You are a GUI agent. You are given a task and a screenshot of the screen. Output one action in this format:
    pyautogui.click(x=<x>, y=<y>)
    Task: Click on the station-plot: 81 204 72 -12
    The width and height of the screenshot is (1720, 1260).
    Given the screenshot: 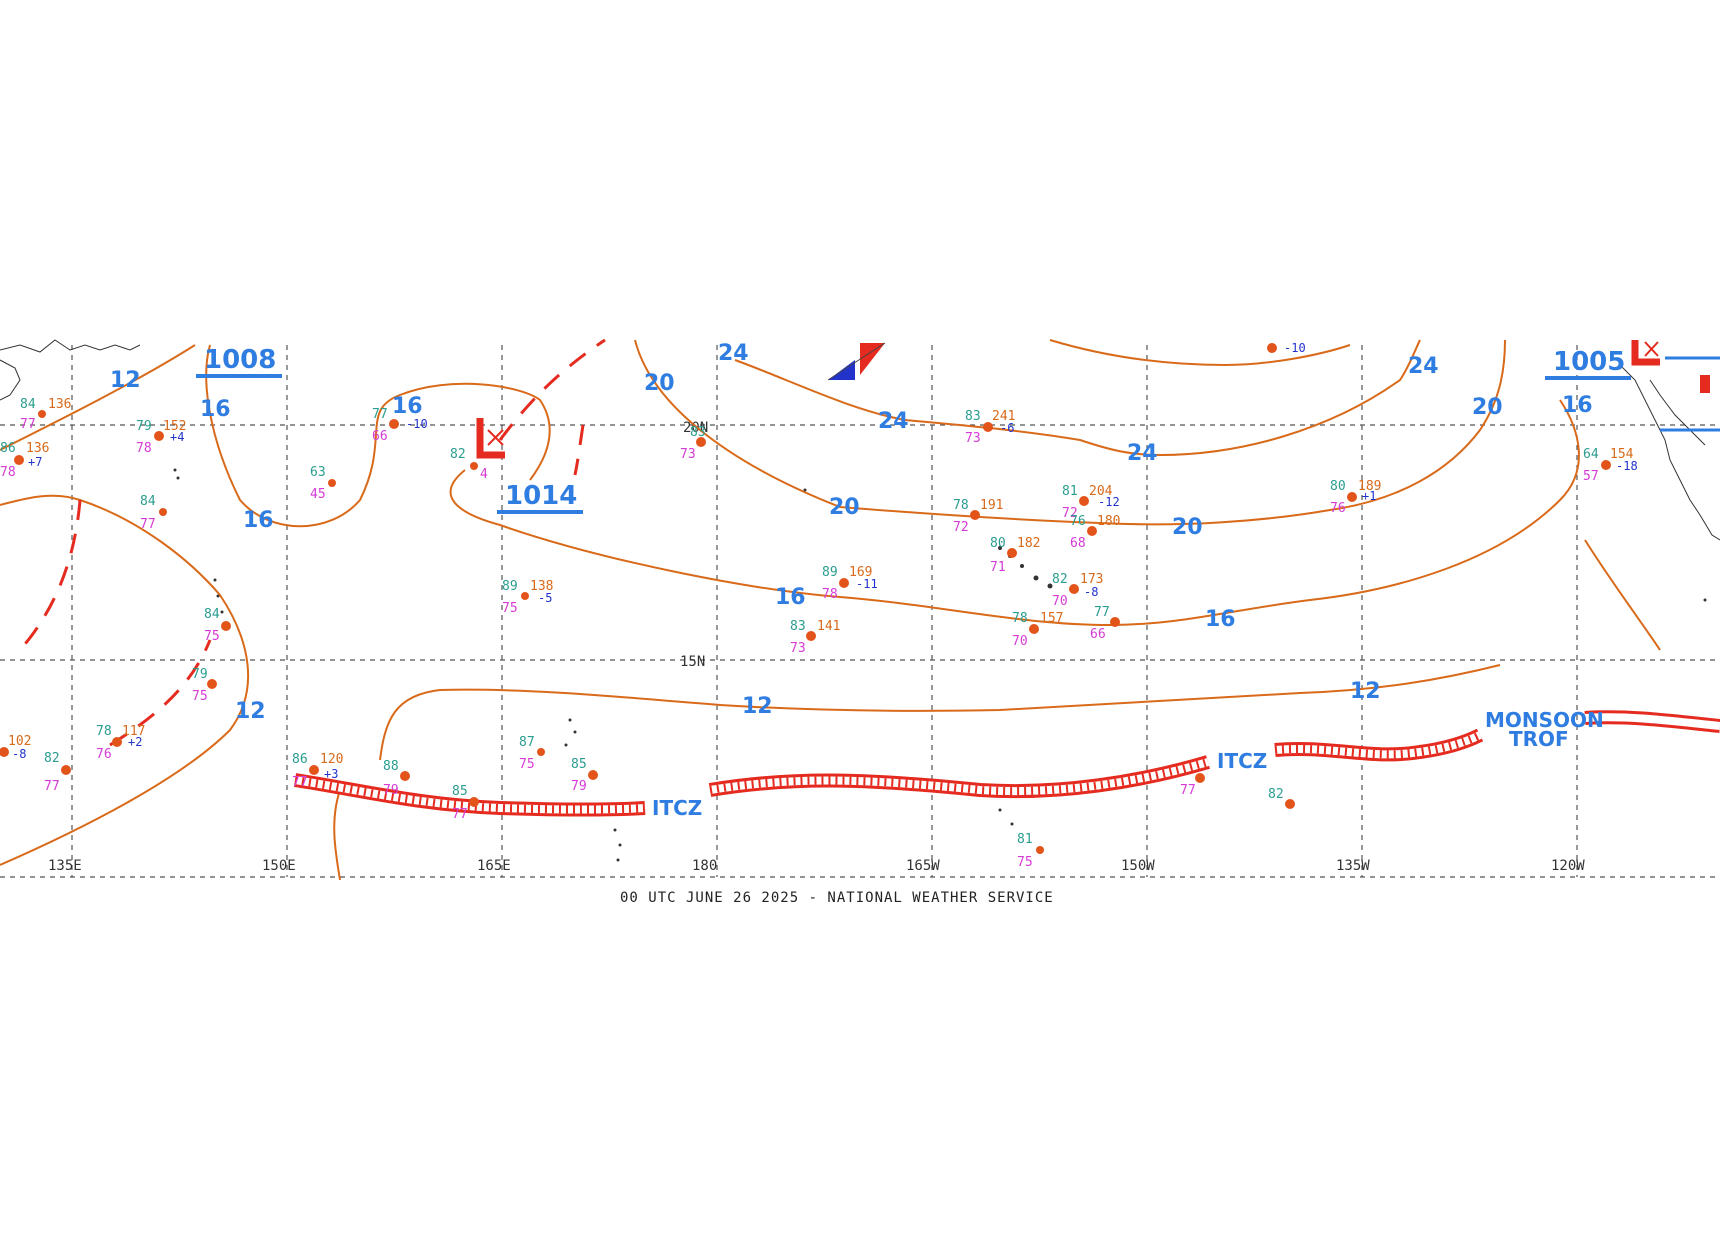 What is the action you would take?
    pyautogui.click(x=1091, y=502)
    